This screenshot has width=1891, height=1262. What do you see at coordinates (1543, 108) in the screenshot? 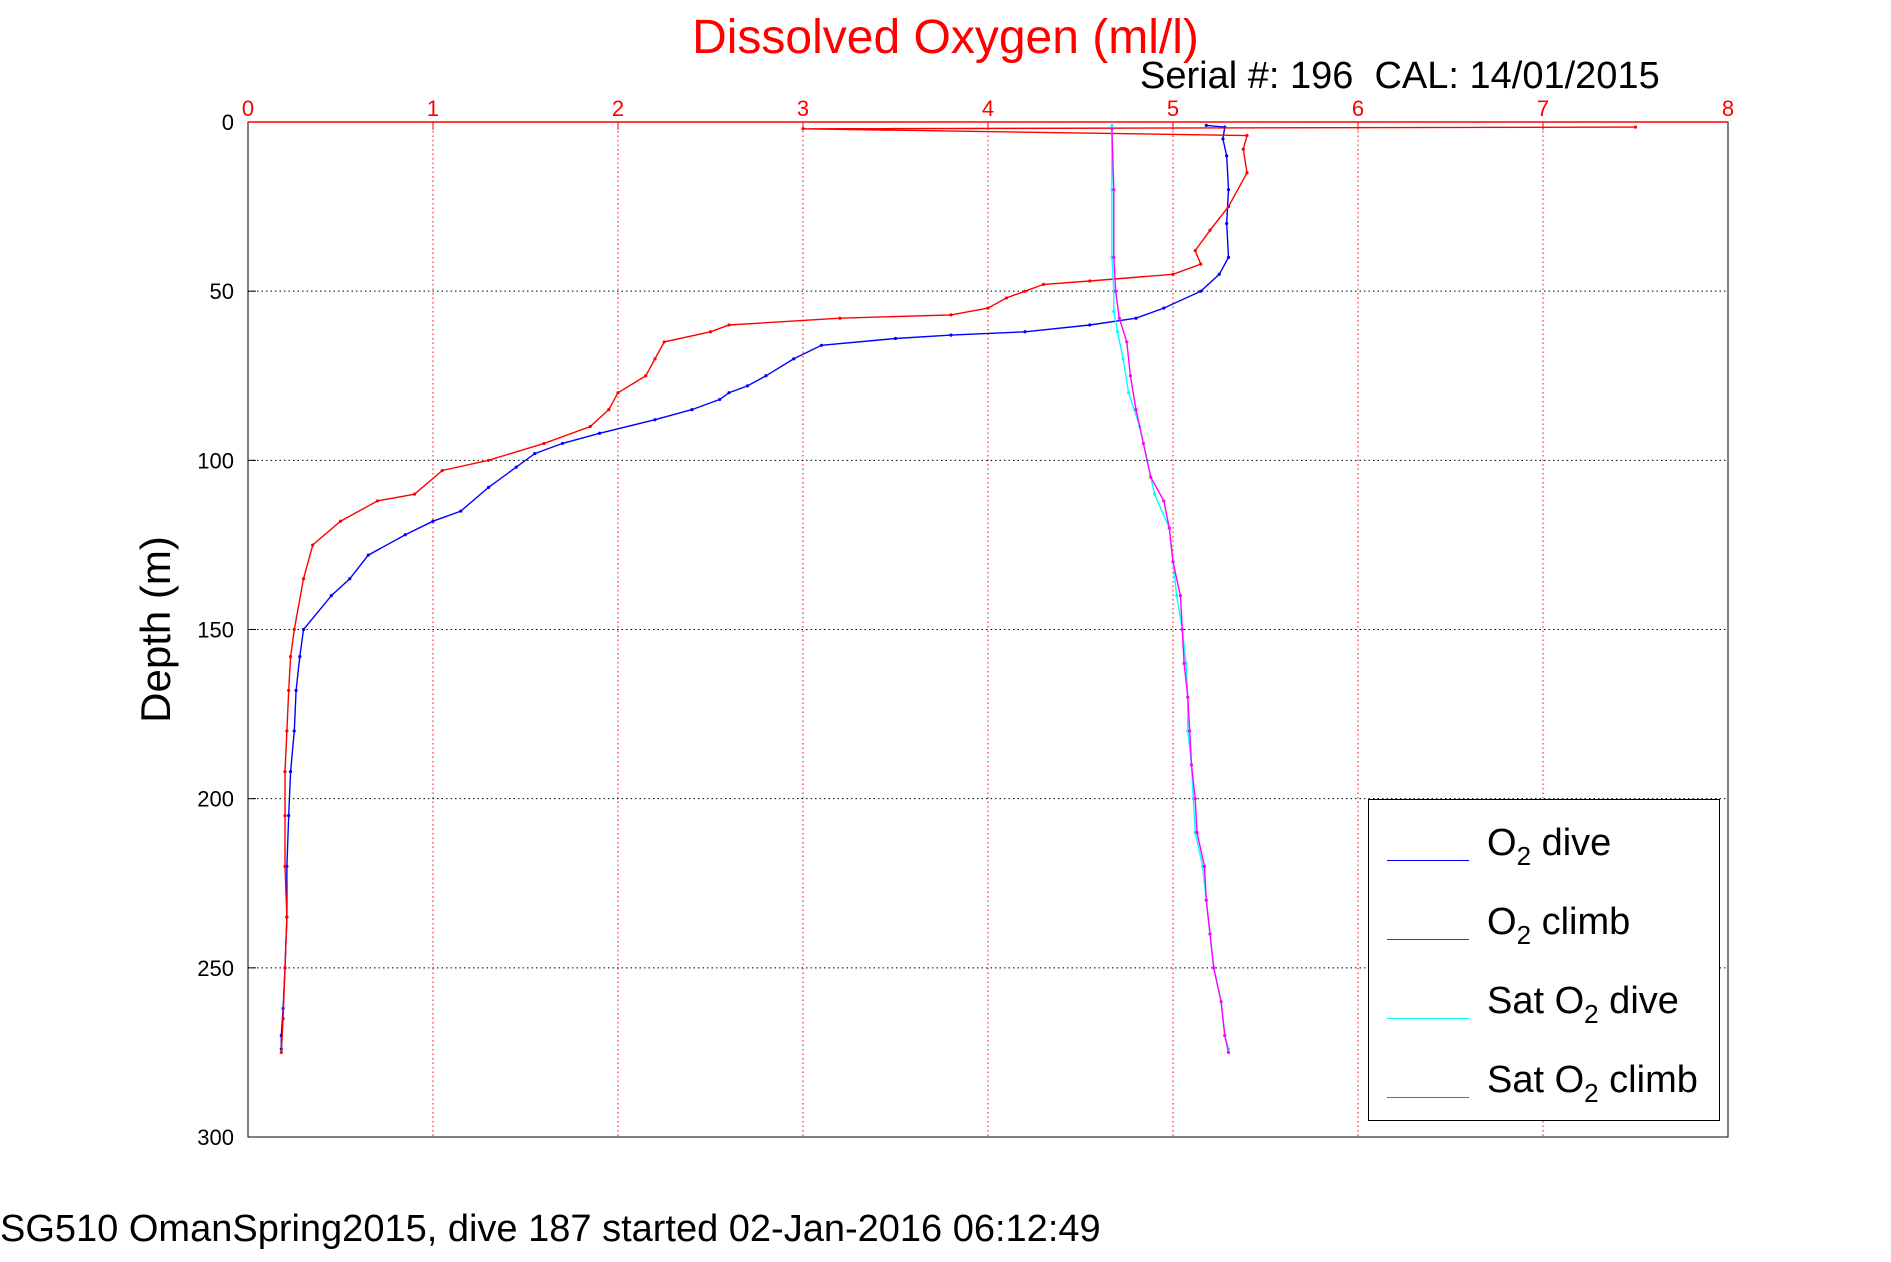
I see `x-tick-label: 7` at bounding box center [1543, 108].